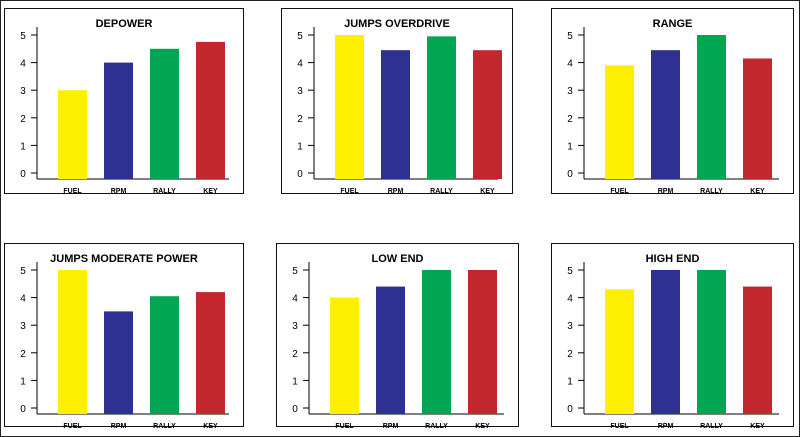  I want to click on chart-title: LOW END, so click(398, 259).